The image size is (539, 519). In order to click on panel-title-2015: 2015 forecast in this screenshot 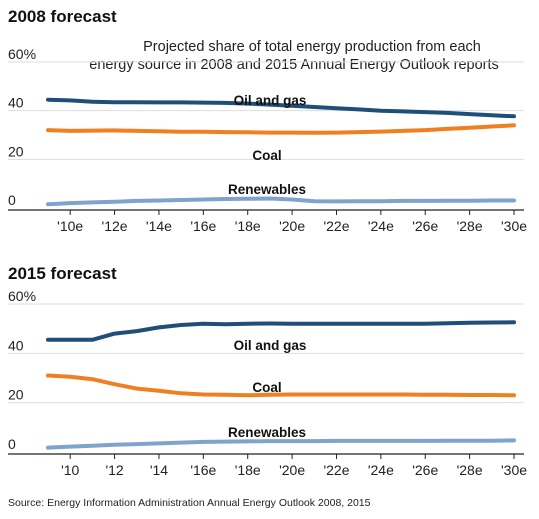, I will do `click(62, 273)`.